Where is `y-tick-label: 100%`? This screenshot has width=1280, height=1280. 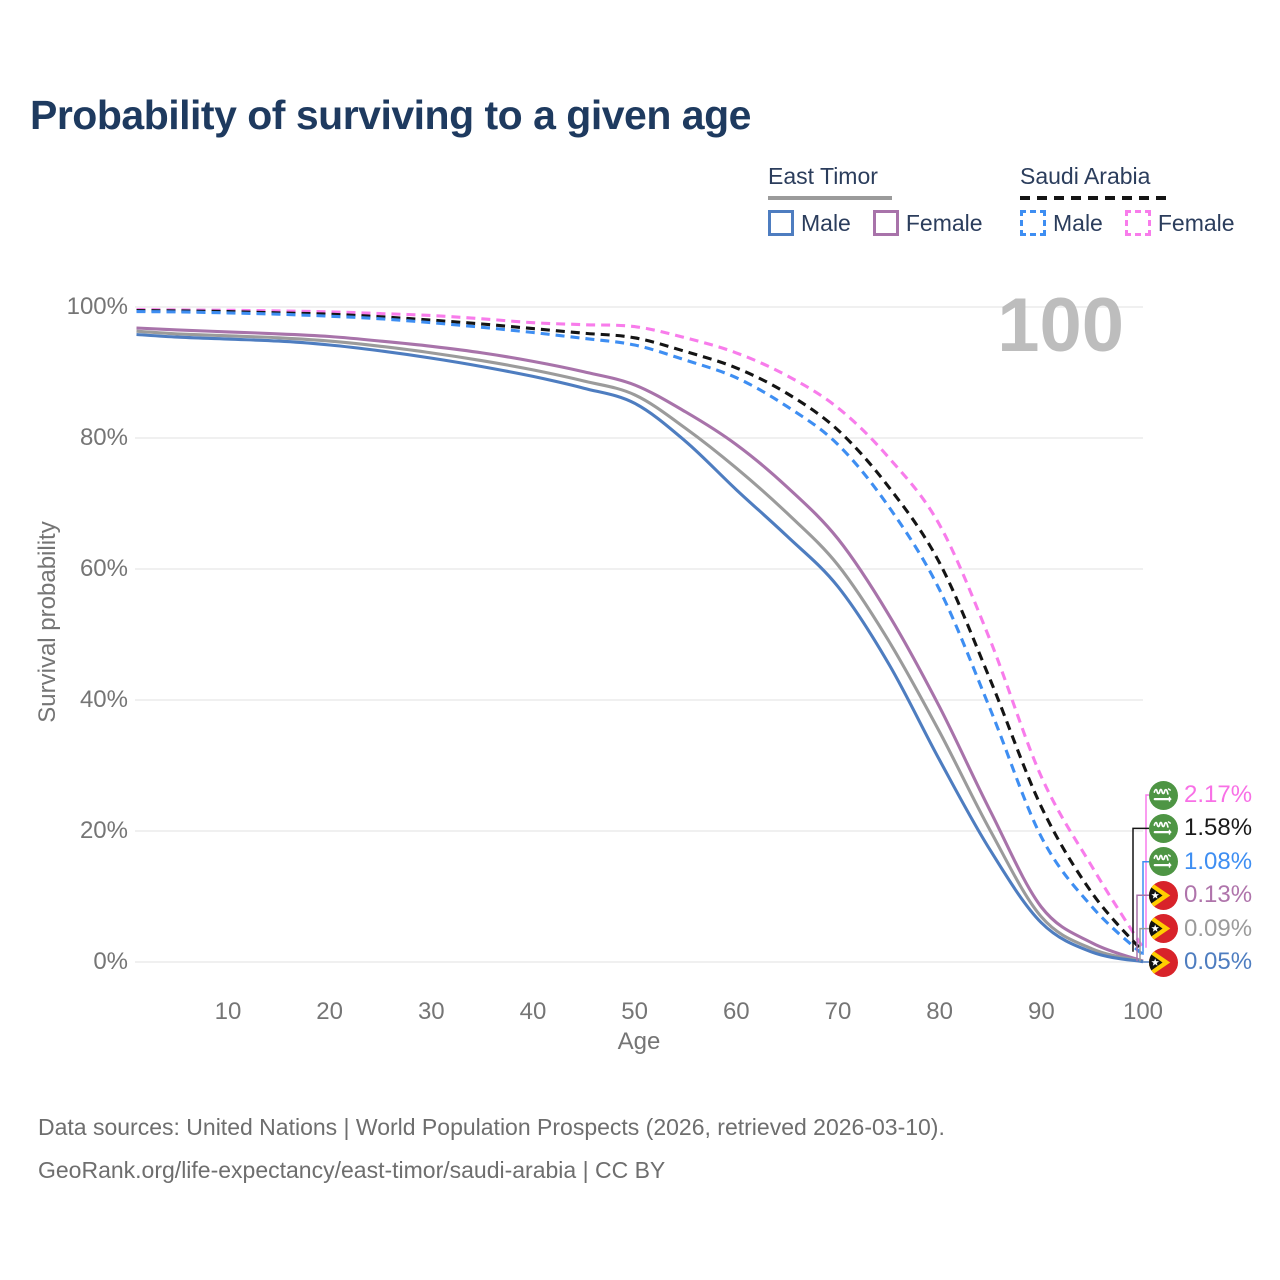
y-tick-label: 100% is located at coordinates (97, 306).